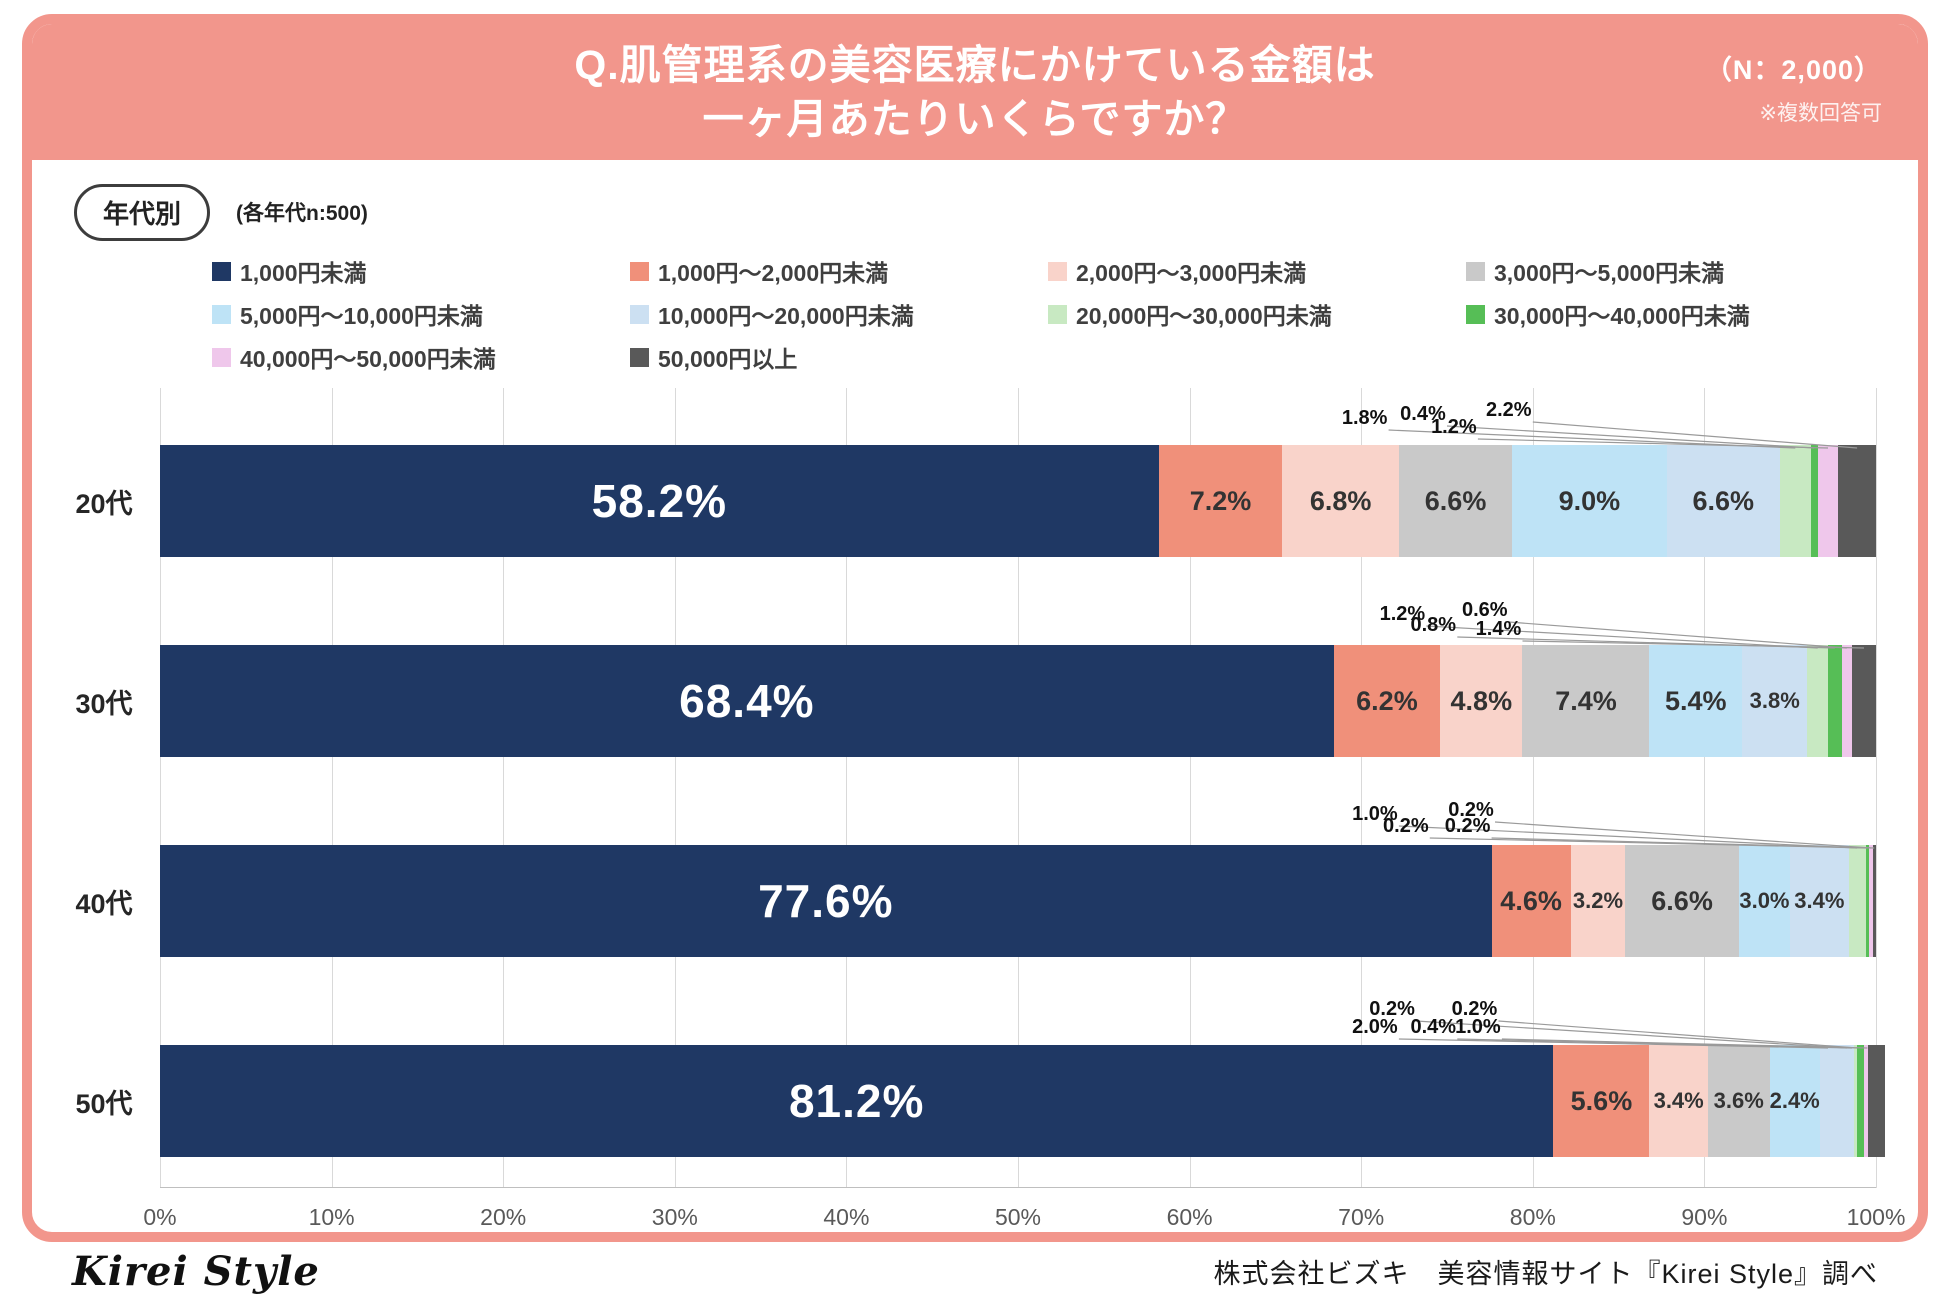  I want to click on age-group-badge: 年代別, so click(142, 212).